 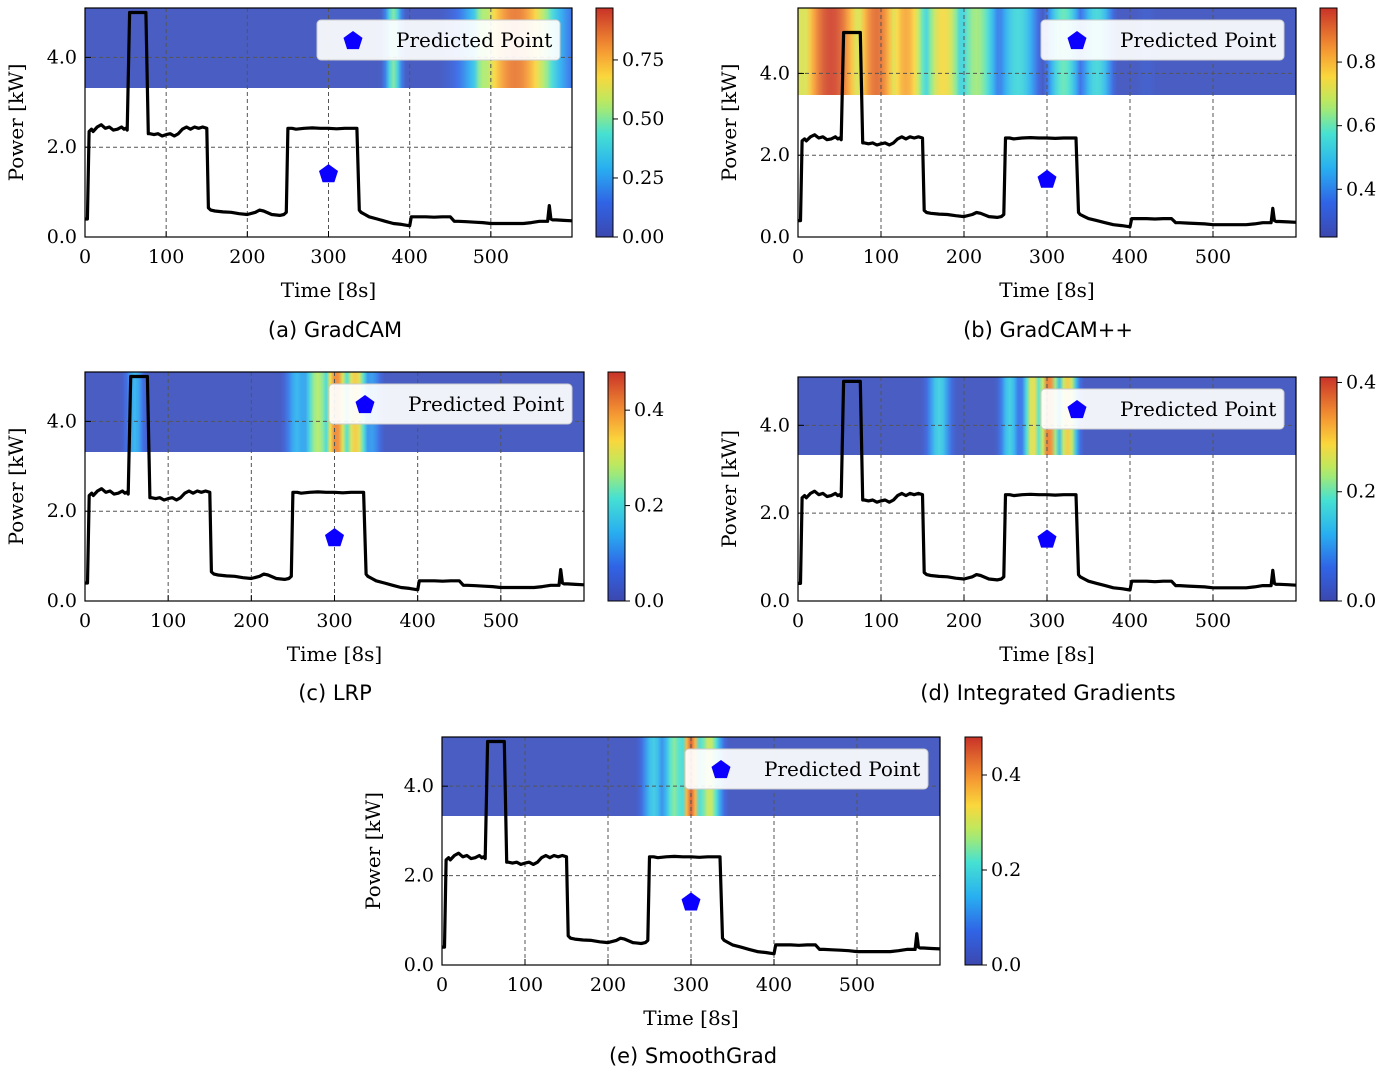 What do you see at coordinates (643, 60) in the screenshot?
I see `colorbar-tick-label: 0.75` at bounding box center [643, 60].